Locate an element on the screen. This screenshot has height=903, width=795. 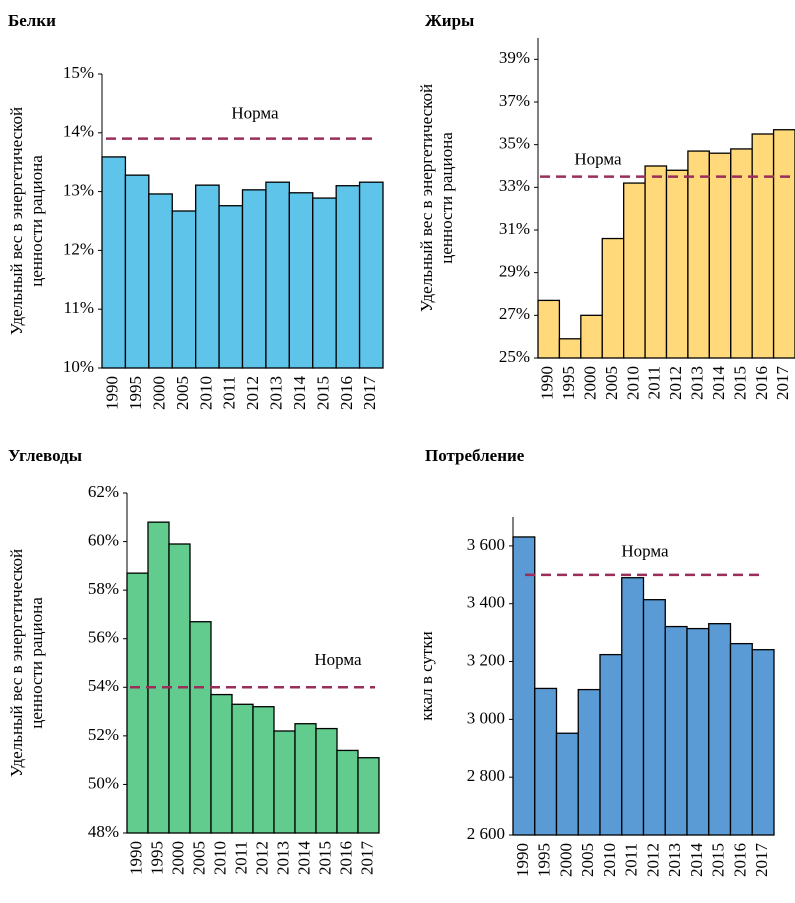
y-tick-label: 25% is located at coordinates (514, 356).